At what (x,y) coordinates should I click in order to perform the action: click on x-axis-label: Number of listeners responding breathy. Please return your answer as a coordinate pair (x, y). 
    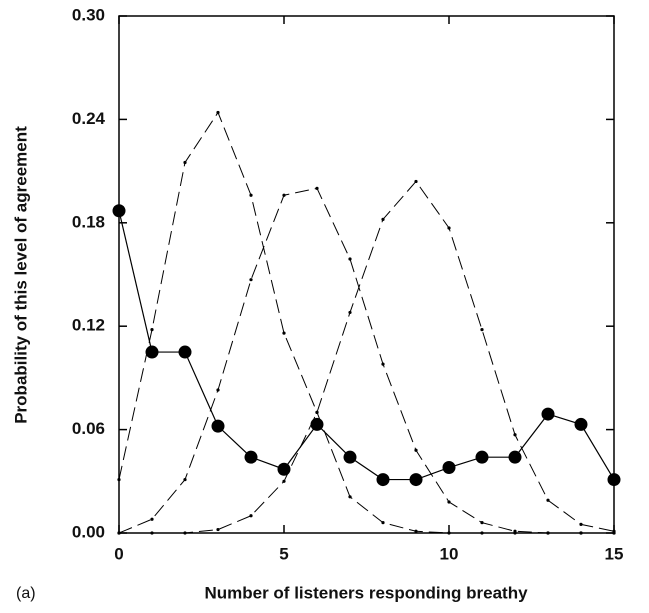
    Looking at the image, I should click on (366, 592).